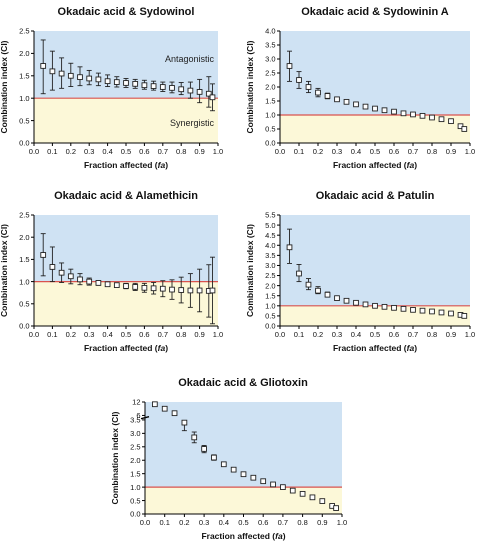  Describe the element at coordinates (218, 334) in the screenshot. I see `x-tick-label: 1.0` at that location.